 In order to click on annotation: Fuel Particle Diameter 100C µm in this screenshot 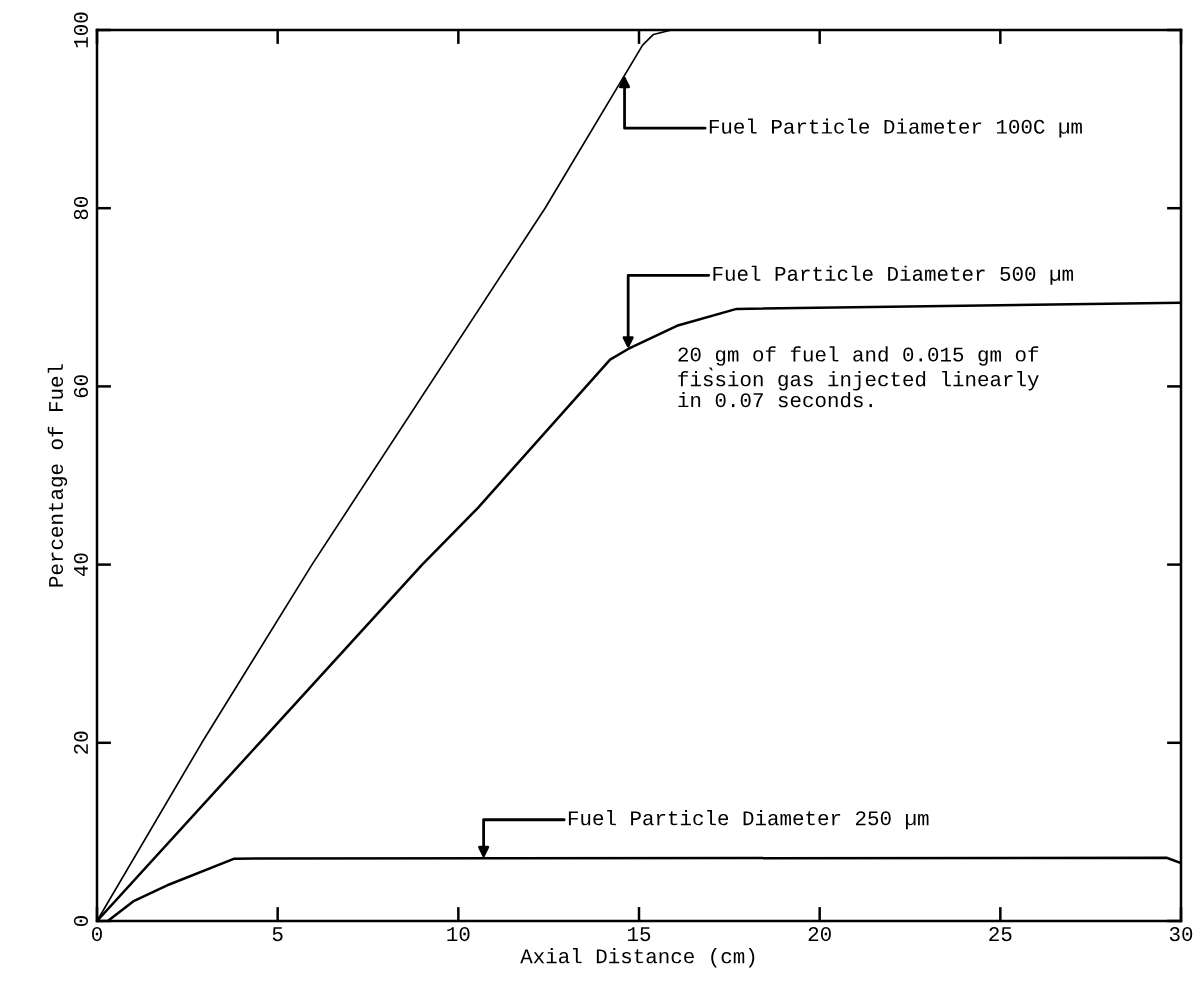, I will do `click(895, 128)`.